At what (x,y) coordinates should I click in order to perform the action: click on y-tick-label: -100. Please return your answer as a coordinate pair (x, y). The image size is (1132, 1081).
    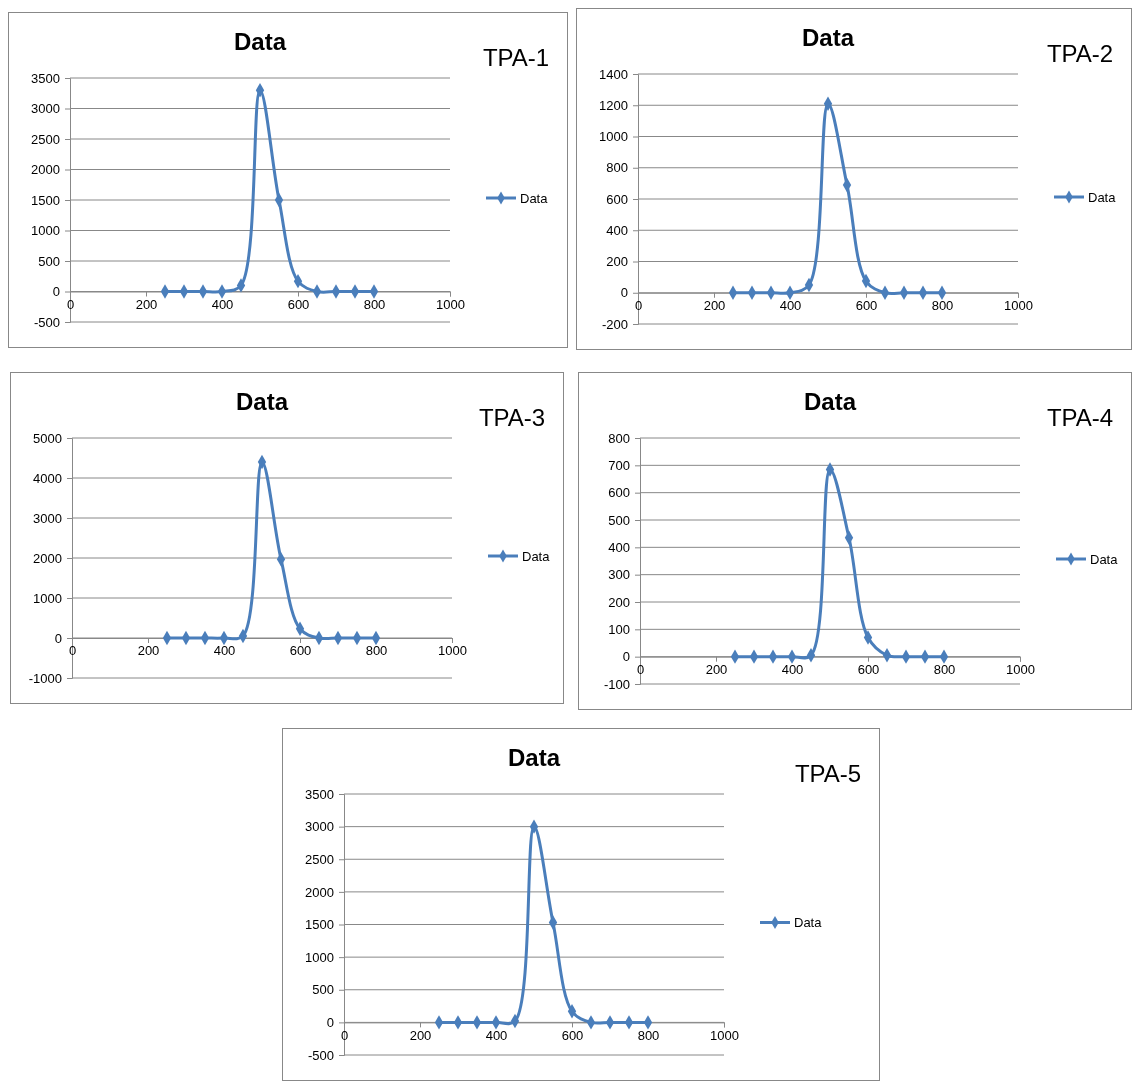
    Looking at the image, I should click on (616, 684).